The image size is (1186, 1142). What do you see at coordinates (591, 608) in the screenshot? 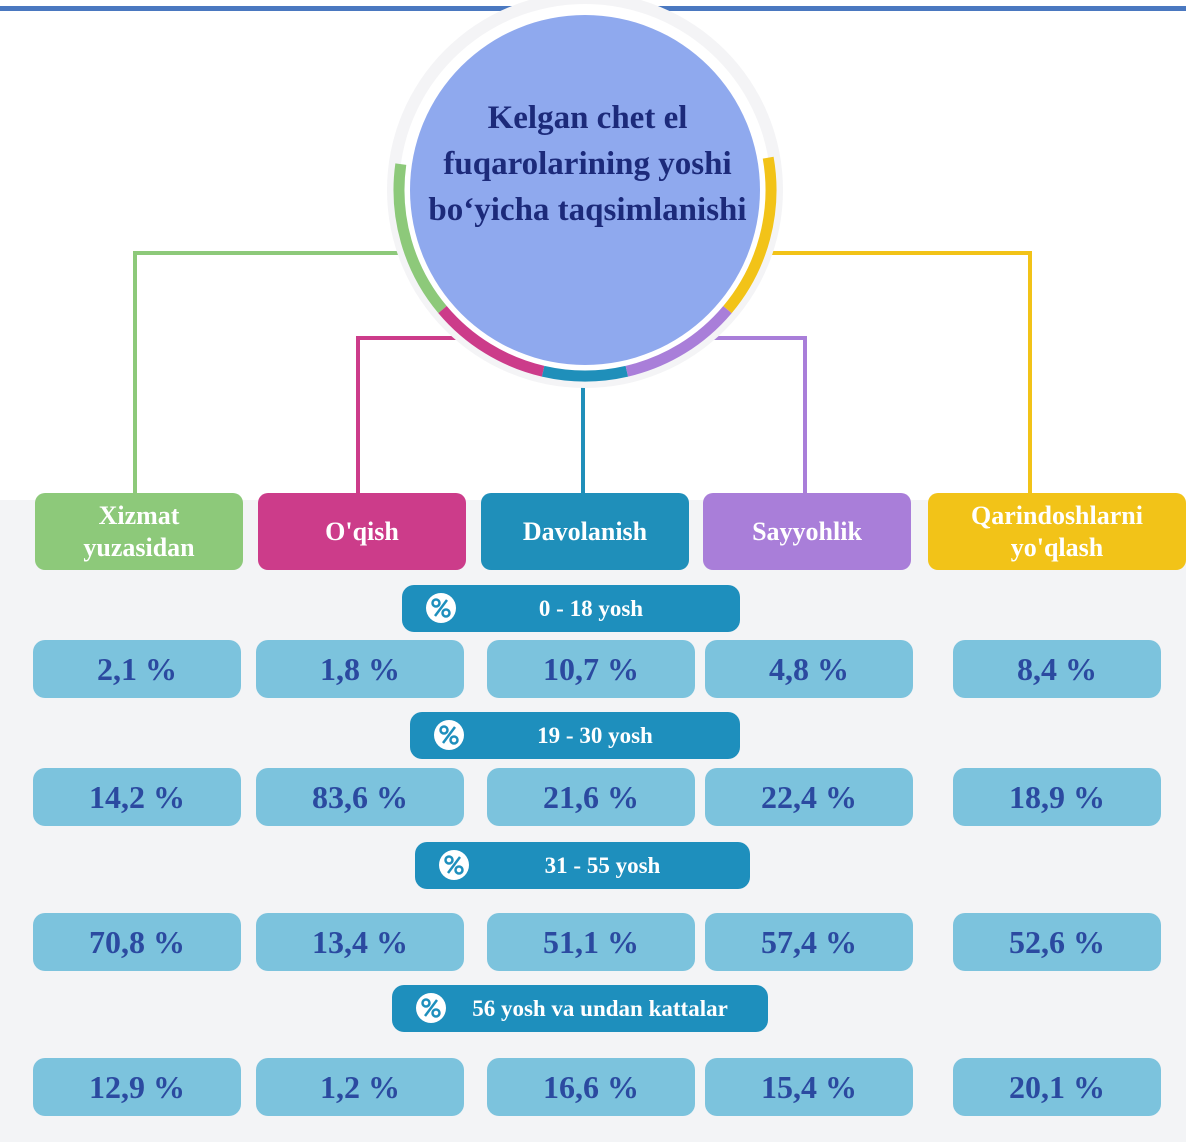
I see `age-group-text: 0 - 18 yosh` at bounding box center [591, 608].